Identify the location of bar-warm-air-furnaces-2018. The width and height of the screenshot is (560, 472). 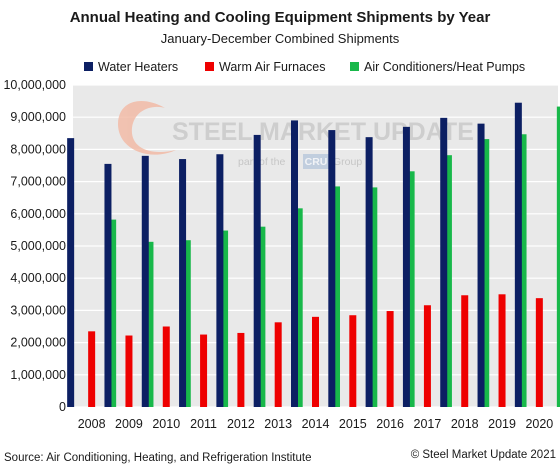
(465, 351).